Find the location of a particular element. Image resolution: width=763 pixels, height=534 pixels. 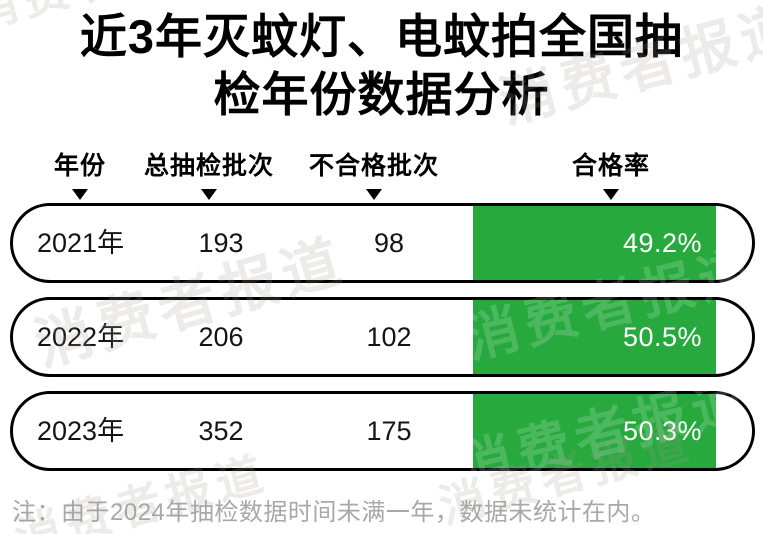

pass-rate-value: 50.5% is located at coordinates (662, 336).